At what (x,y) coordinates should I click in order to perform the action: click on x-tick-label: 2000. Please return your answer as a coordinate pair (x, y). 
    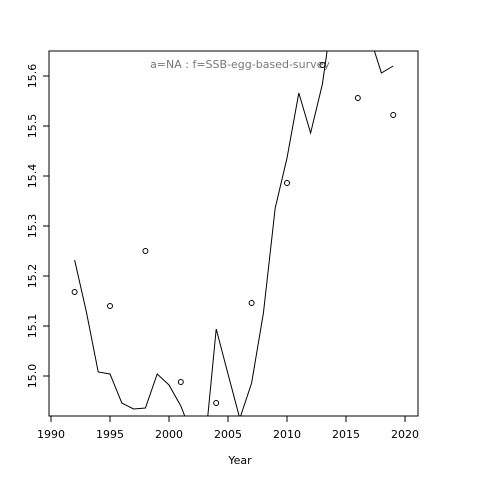
    Looking at the image, I should click on (169, 434).